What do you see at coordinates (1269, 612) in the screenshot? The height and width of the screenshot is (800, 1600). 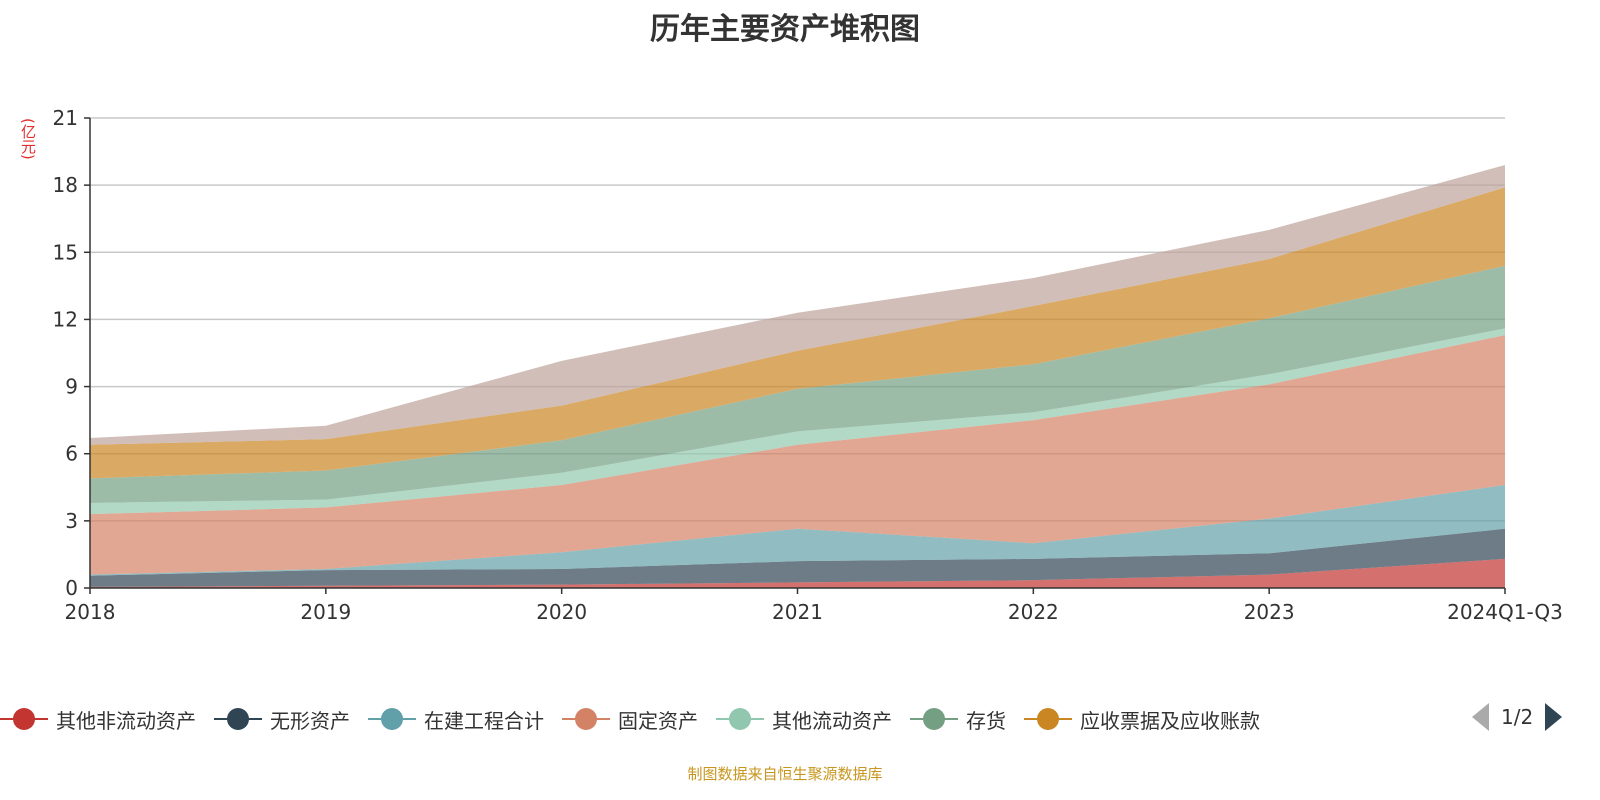 I see `x-tick-label: 2023` at bounding box center [1269, 612].